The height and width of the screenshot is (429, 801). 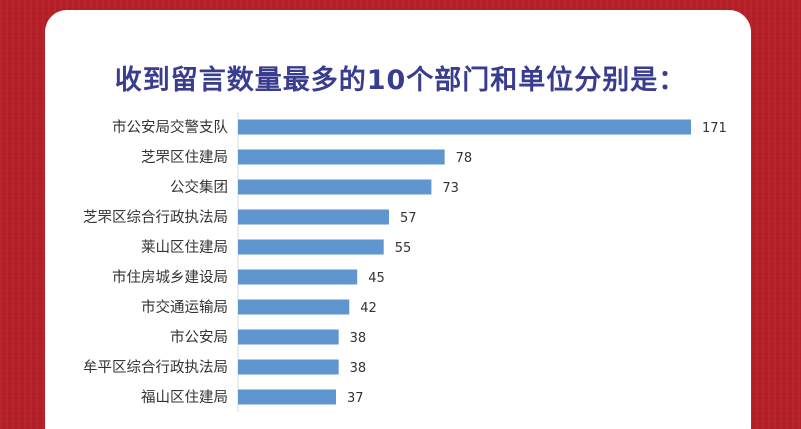 I want to click on category-label: 市公安局交警支队, so click(x=170, y=127).